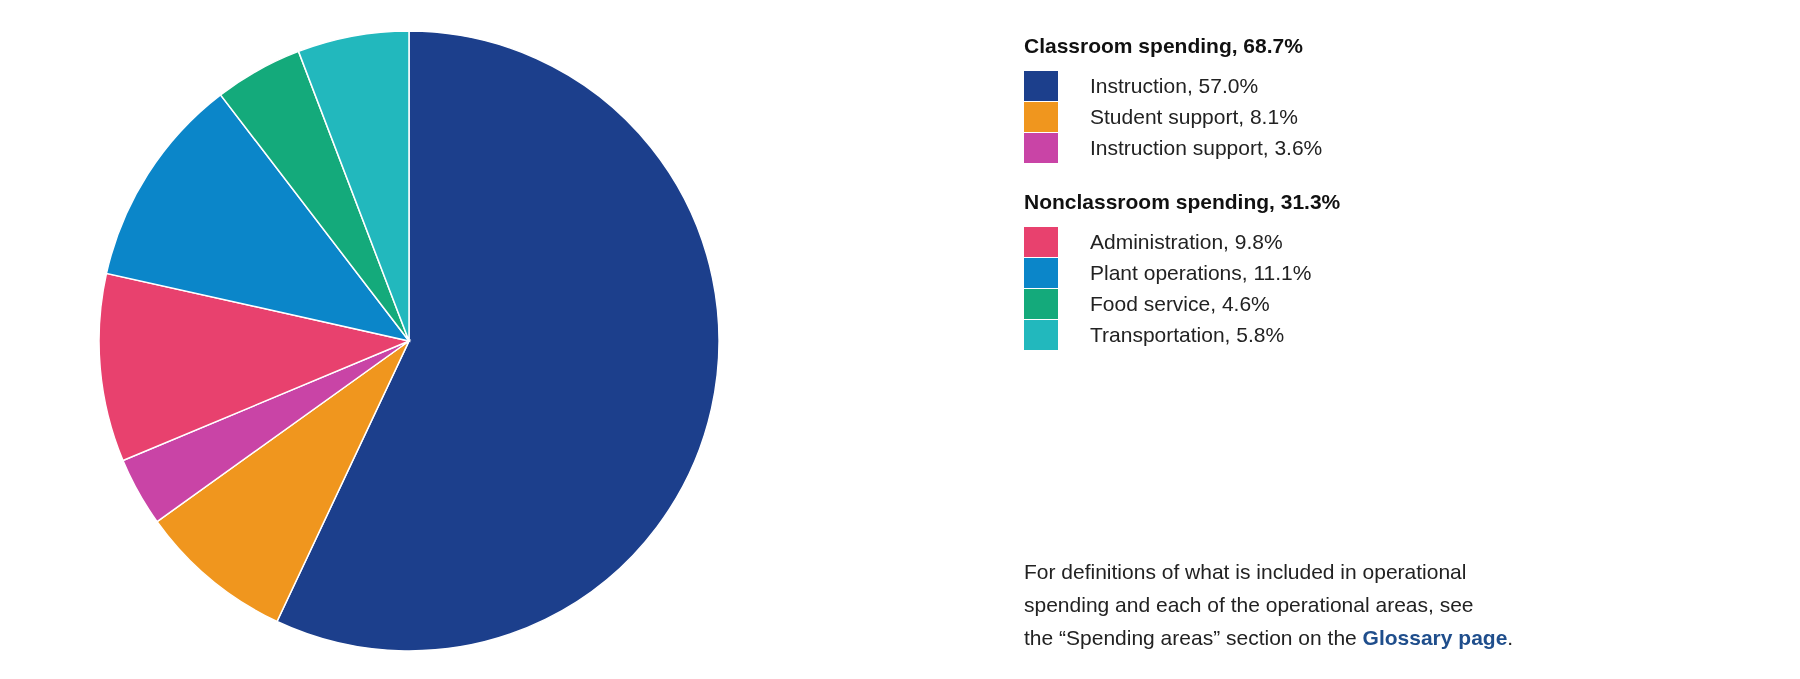 The width and height of the screenshot is (1800, 679). I want to click on text: Nonclassroom spending, 31.3%, so click(1182, 201).